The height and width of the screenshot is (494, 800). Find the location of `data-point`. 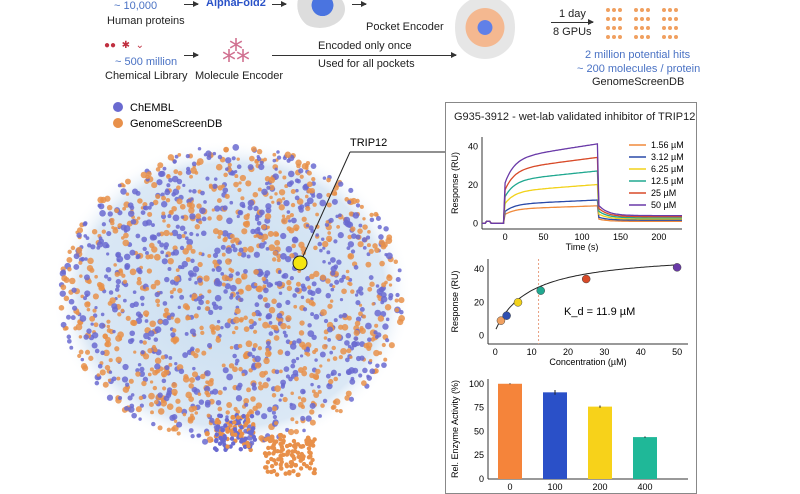

data-point is located at coordinates (677, 267).